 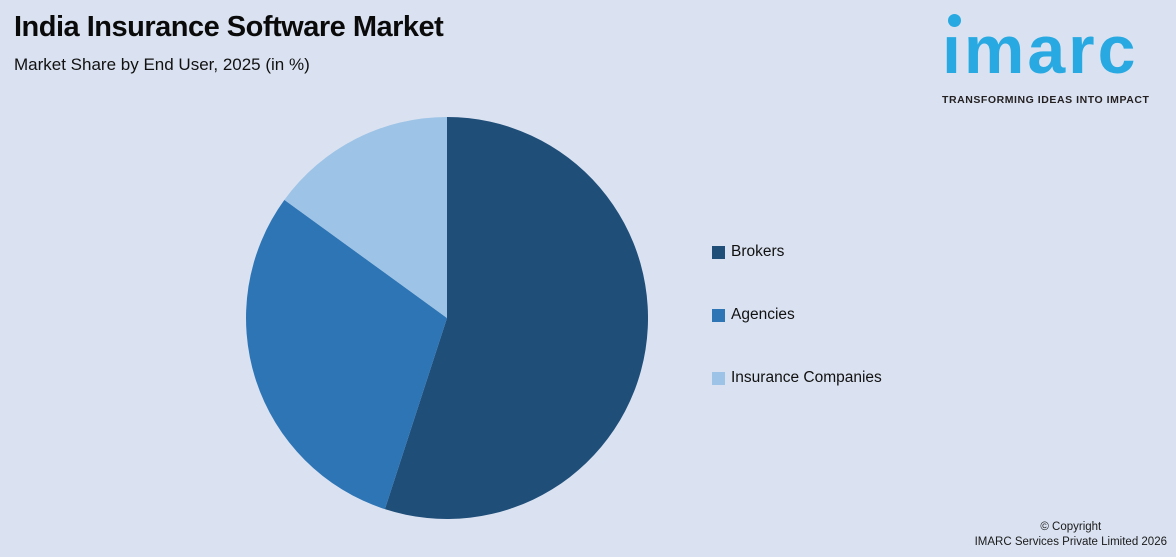 What do you see at coordinates (1040, 50) in the screenshot?
I see `imarc-logo-text: ımarc` at bounding box center [1040, 50].